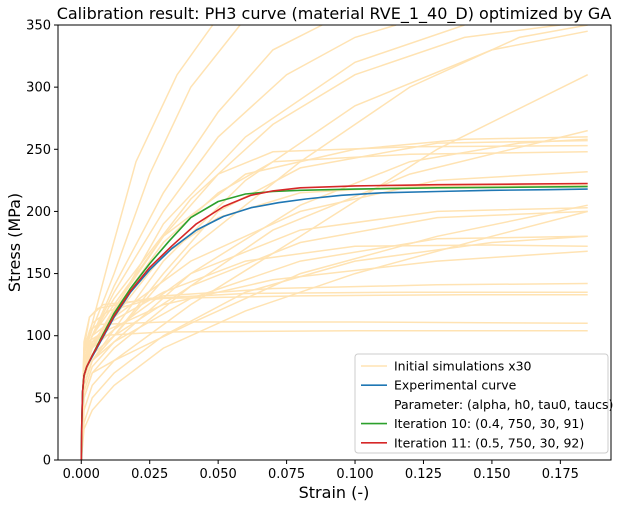 This screenshot has height=506, width=623. I want to click on x-tick-label: 0.150, so click(491, 474).